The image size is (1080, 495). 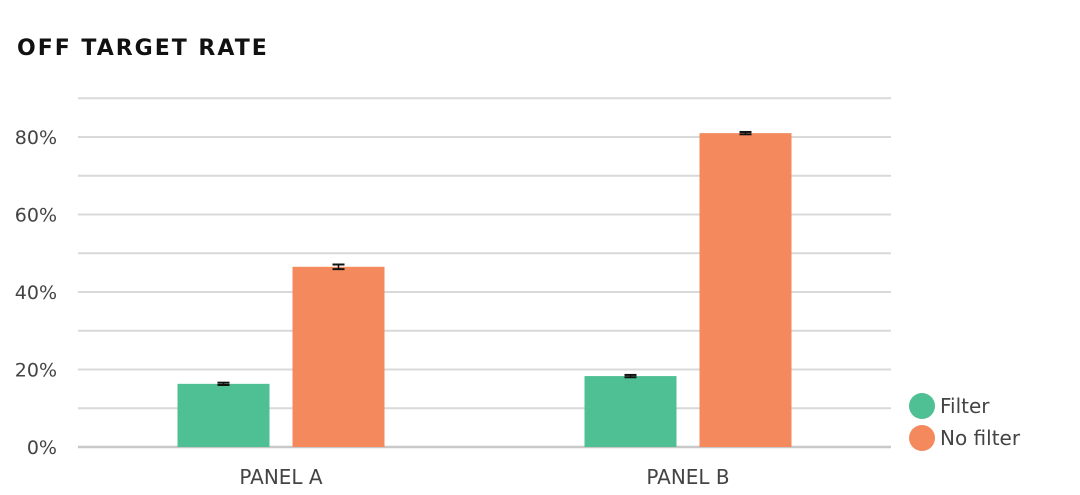 I want to click on legend-label-no-filter: No filter, so click(x=980, y=438).